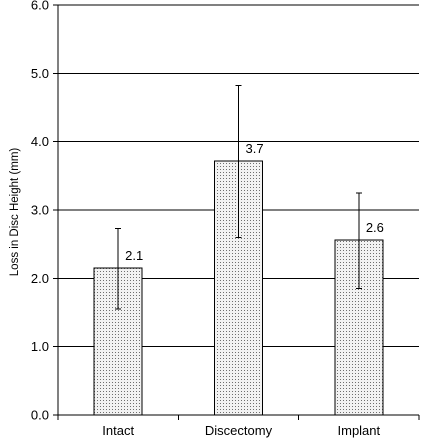 The width and height of the screenshot is (421, 440). I want to click on x-tick-label: Implant, so click(359, 430).